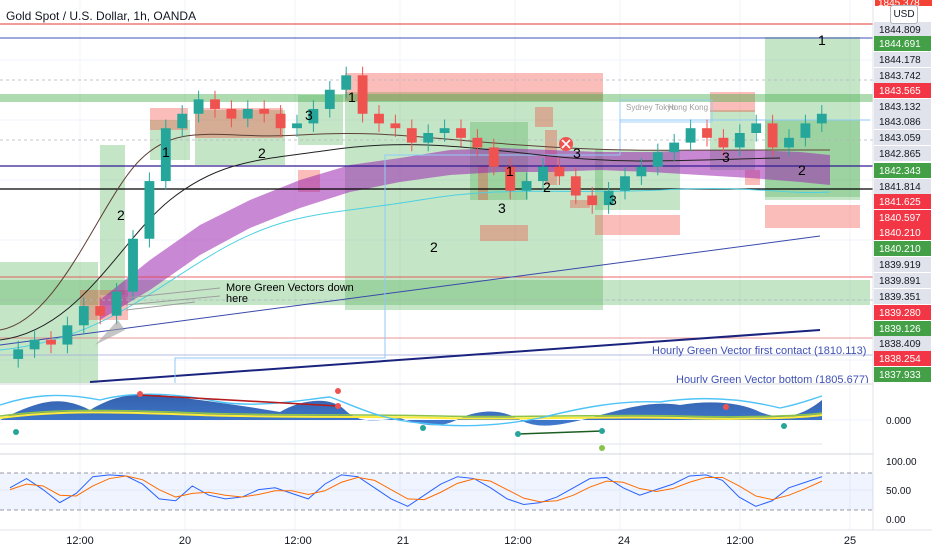 This screenshot has width=932, height=550. Describe the element at coordinates (772, 380) in the screenshot. I see `annotation-text: Hourly Green Vector bottom (1805.677)` at that location.